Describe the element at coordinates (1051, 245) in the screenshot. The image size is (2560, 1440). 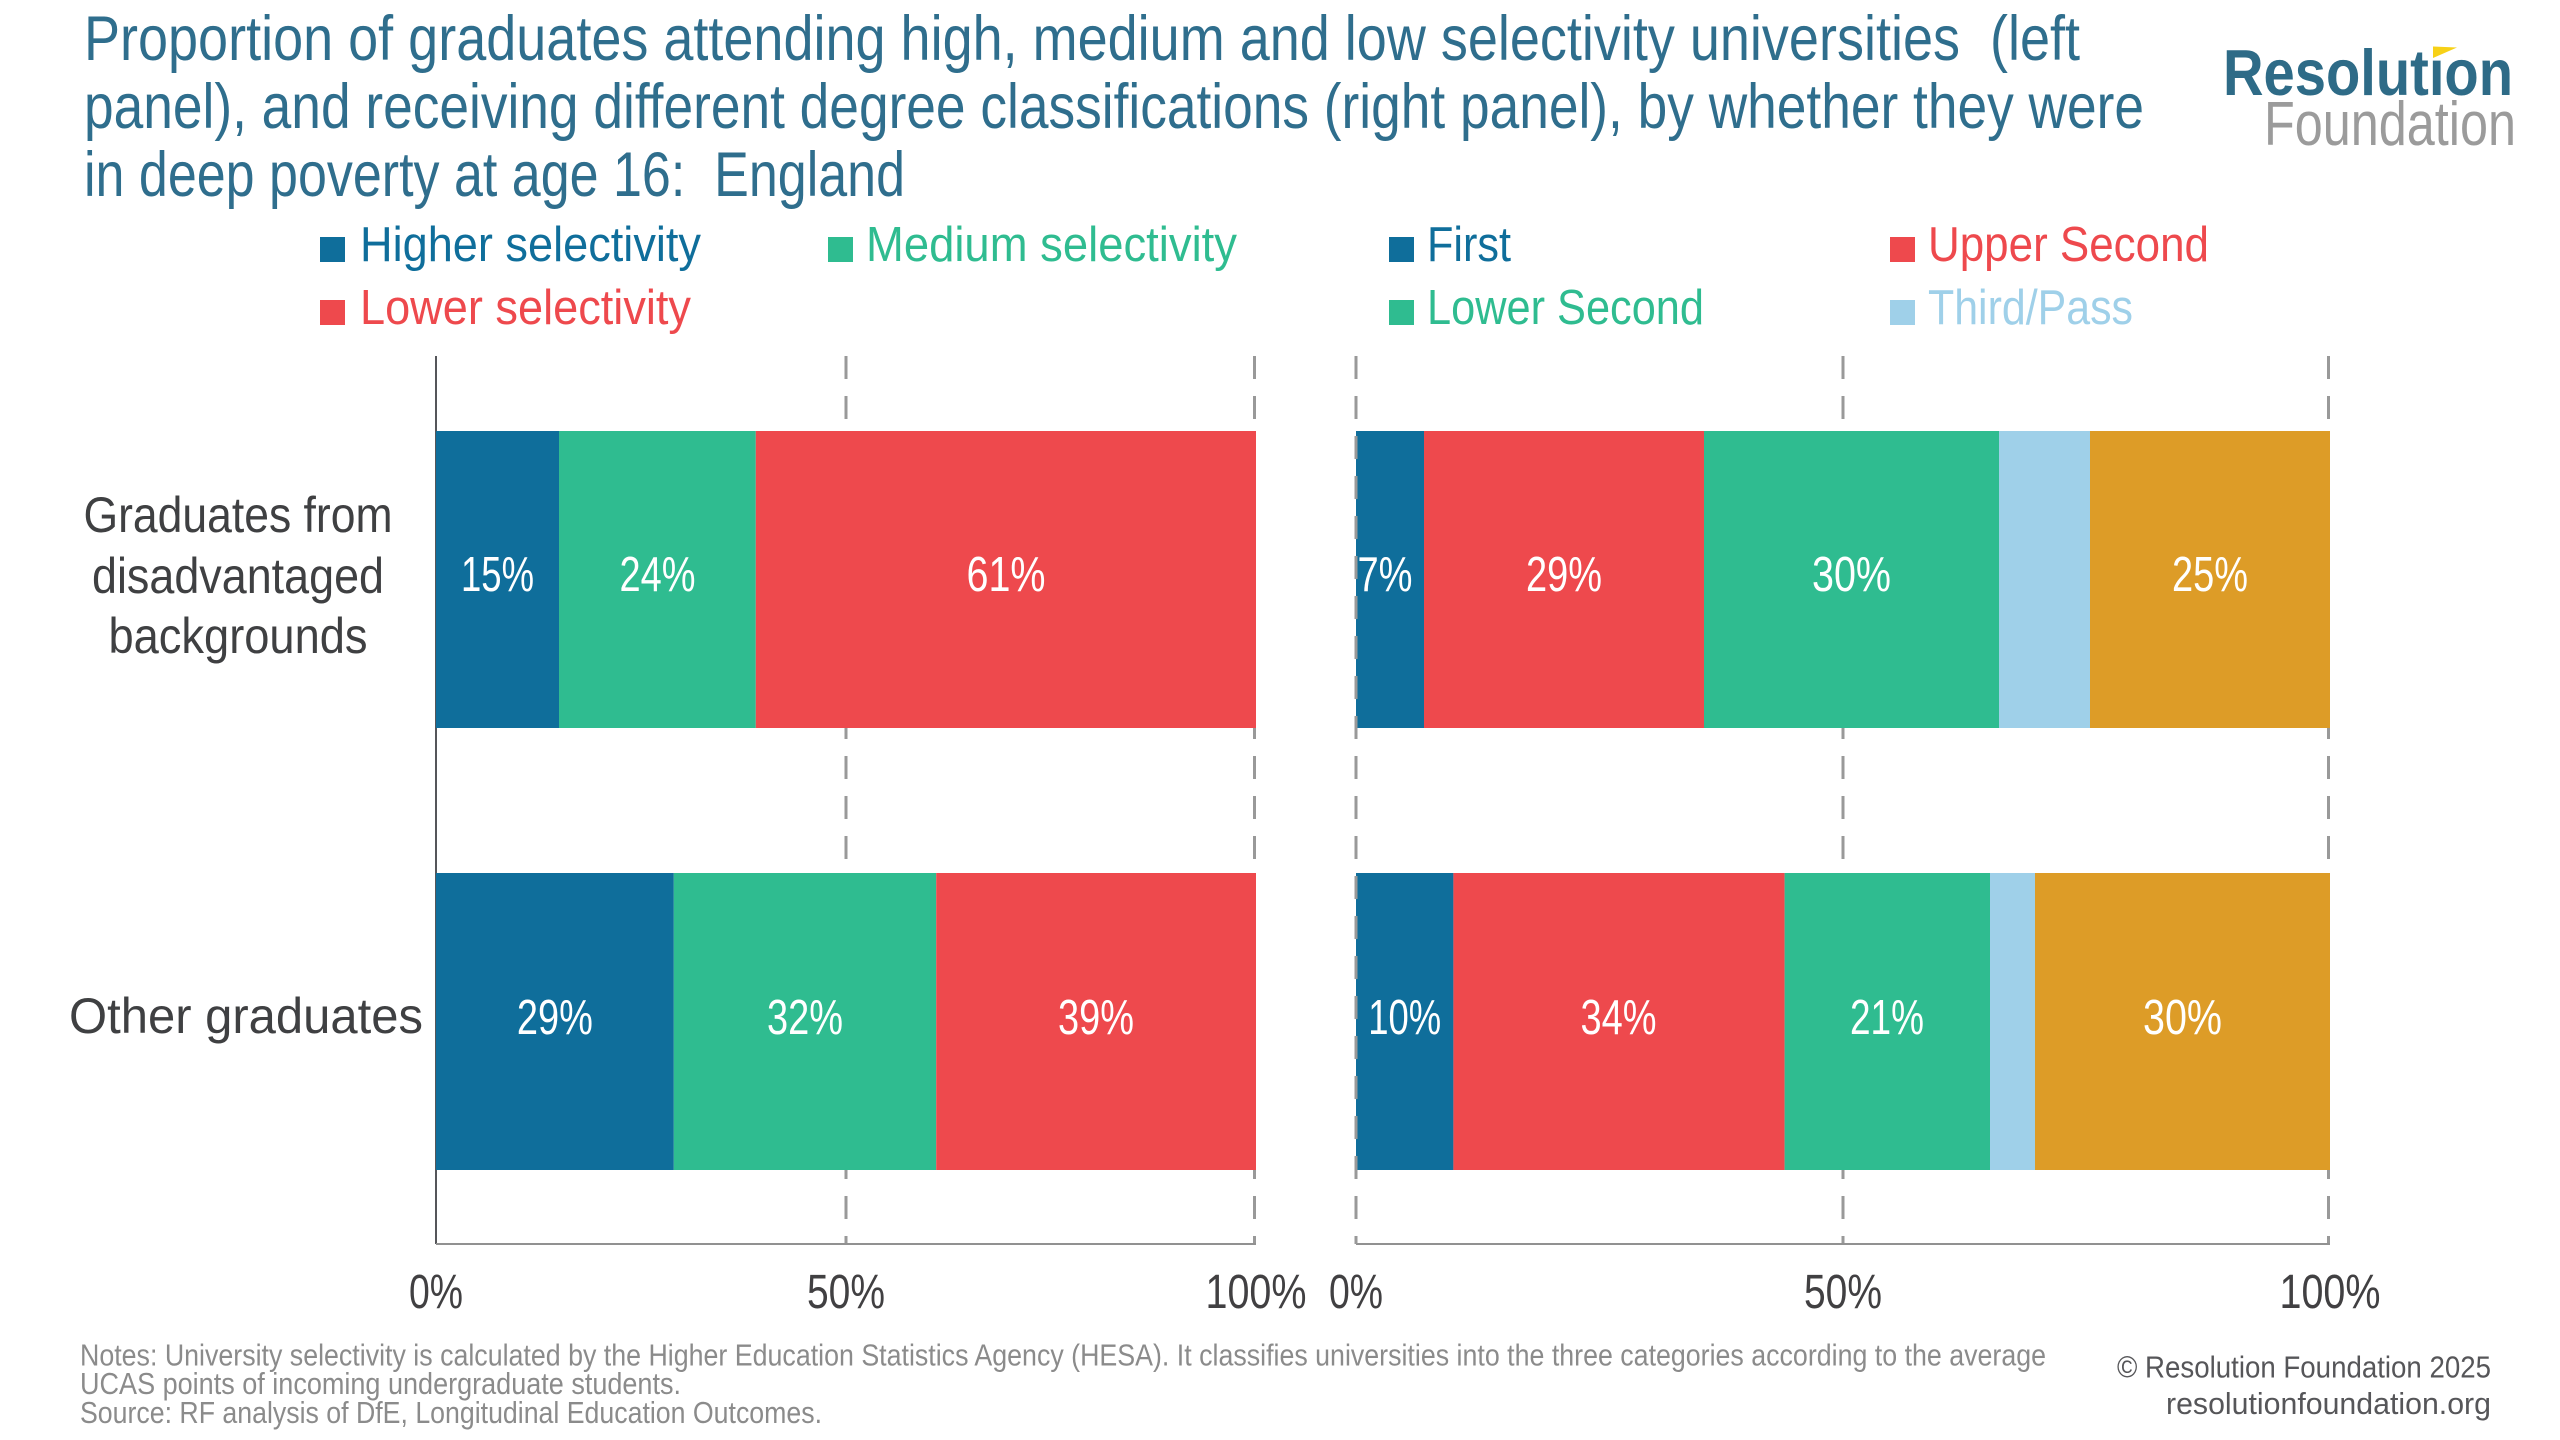
I see `svg-text: Medium selectivity` at that location.